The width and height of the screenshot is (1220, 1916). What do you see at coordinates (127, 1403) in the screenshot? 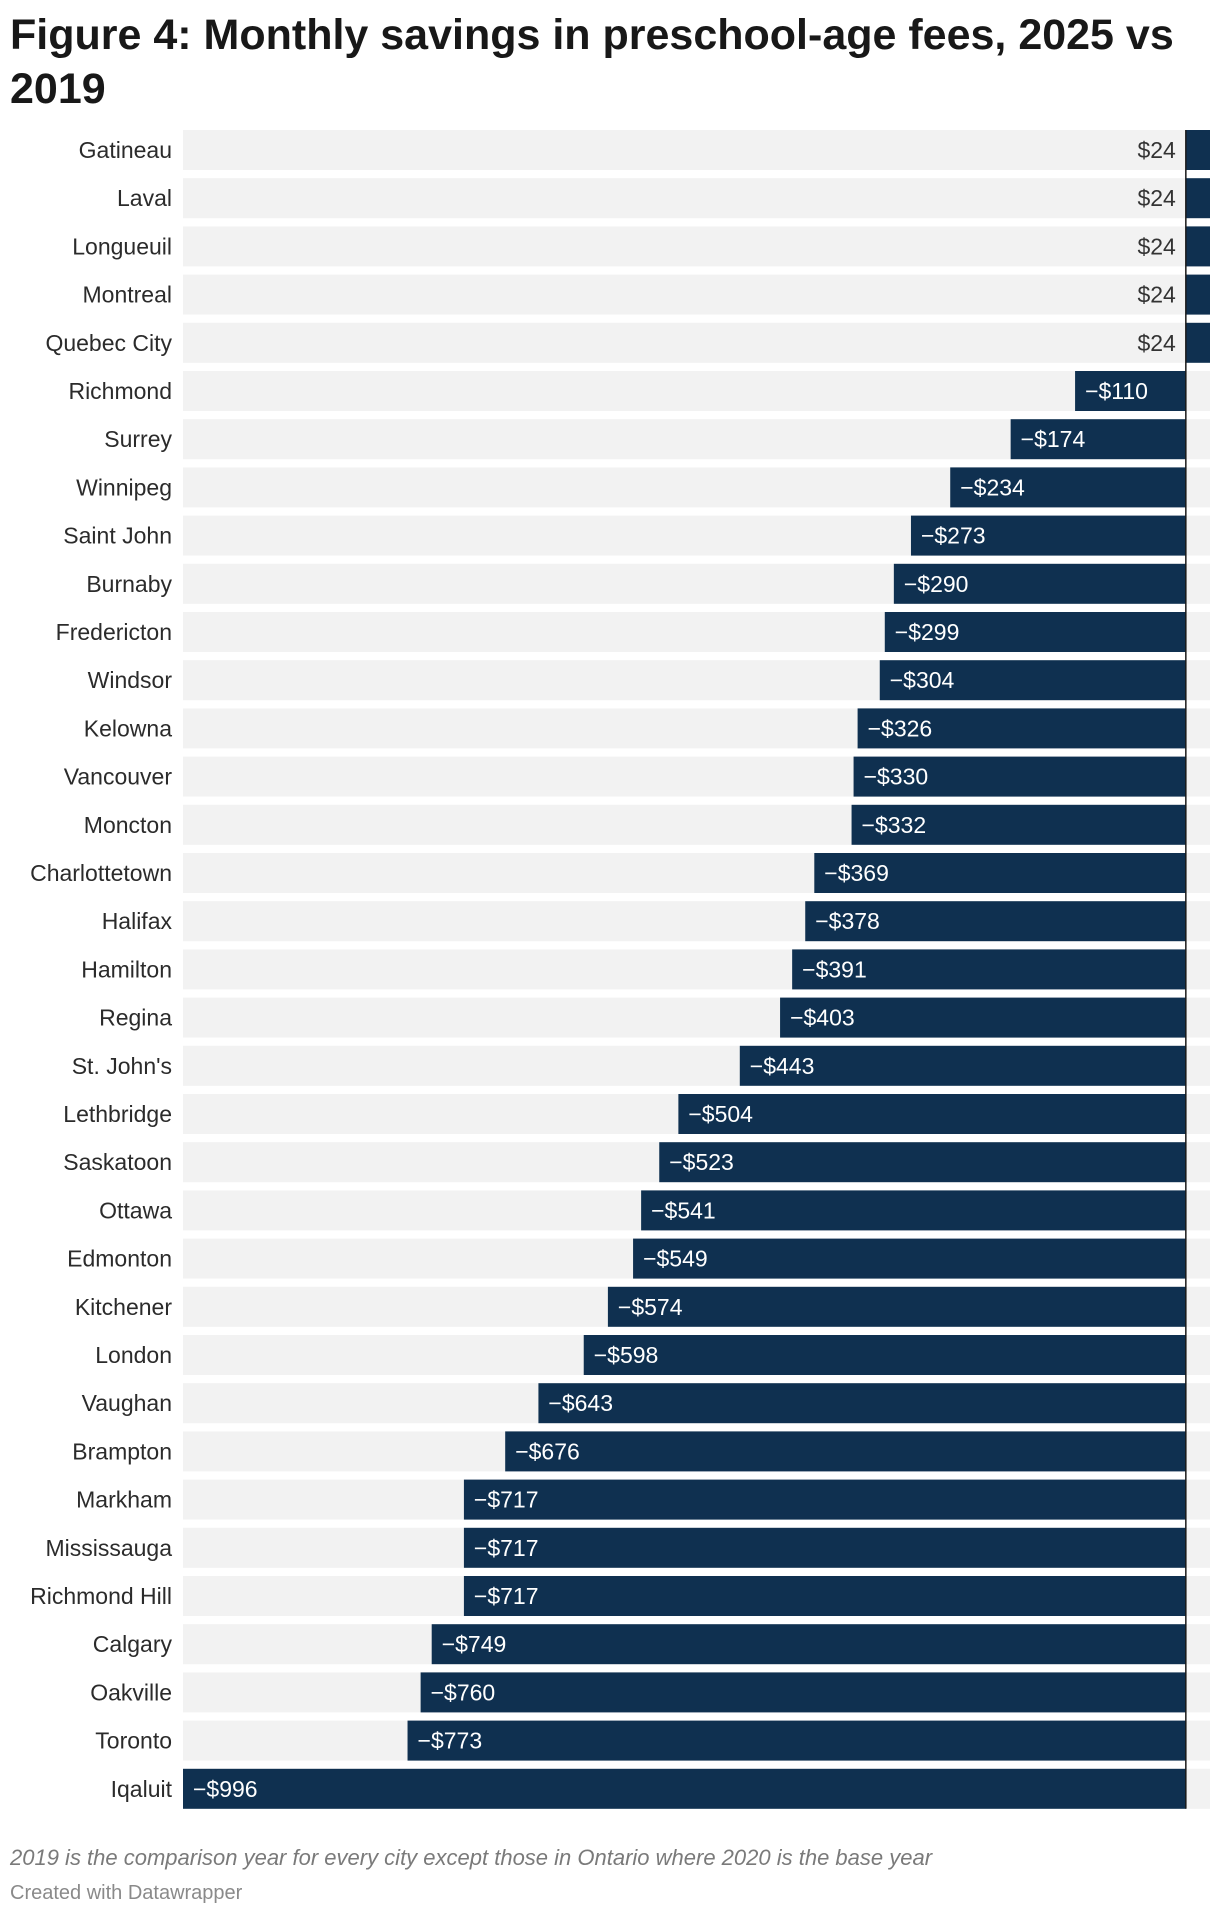
I see `category-label: Vaughan` at bounding box center [127, 1403].